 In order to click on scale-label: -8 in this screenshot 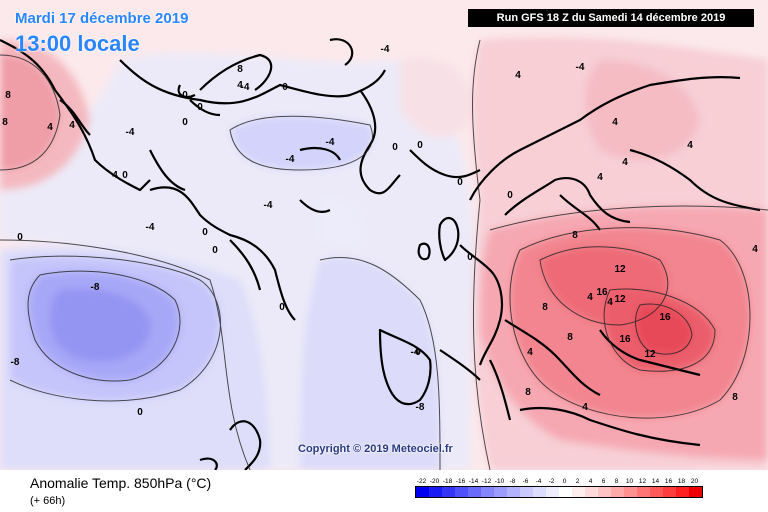, I will do `click(512, 481)`.